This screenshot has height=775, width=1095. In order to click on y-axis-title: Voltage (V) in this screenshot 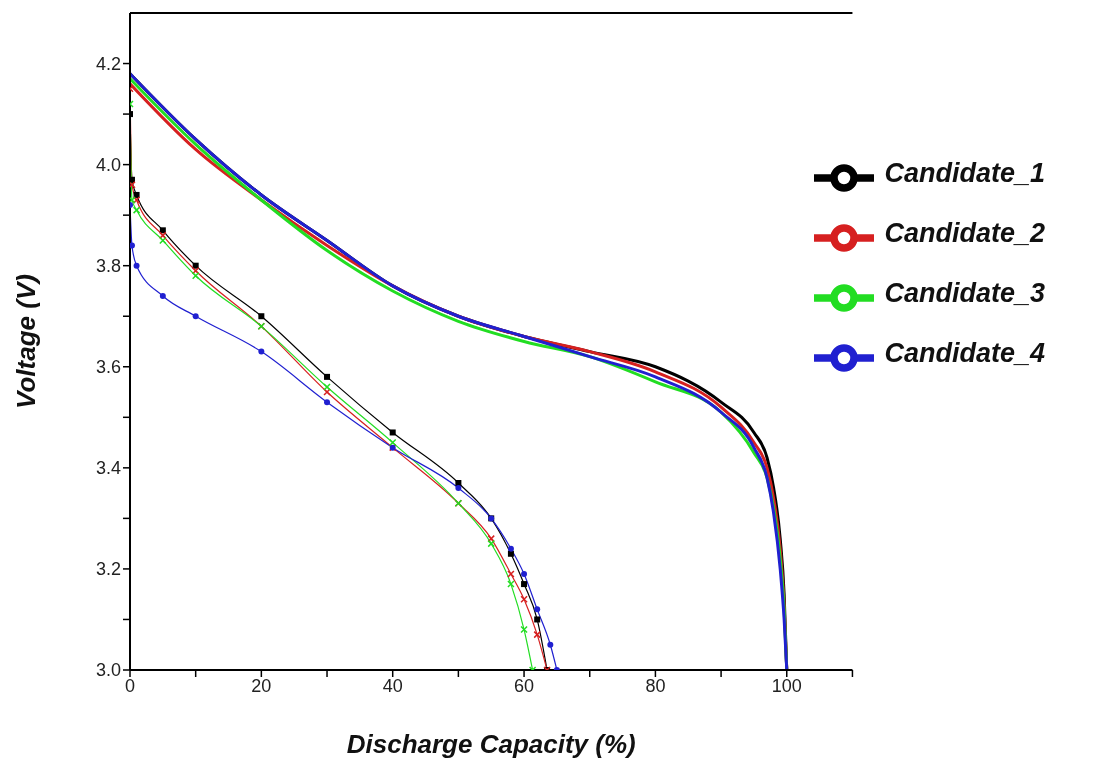, I will do `click(26, 341)`.